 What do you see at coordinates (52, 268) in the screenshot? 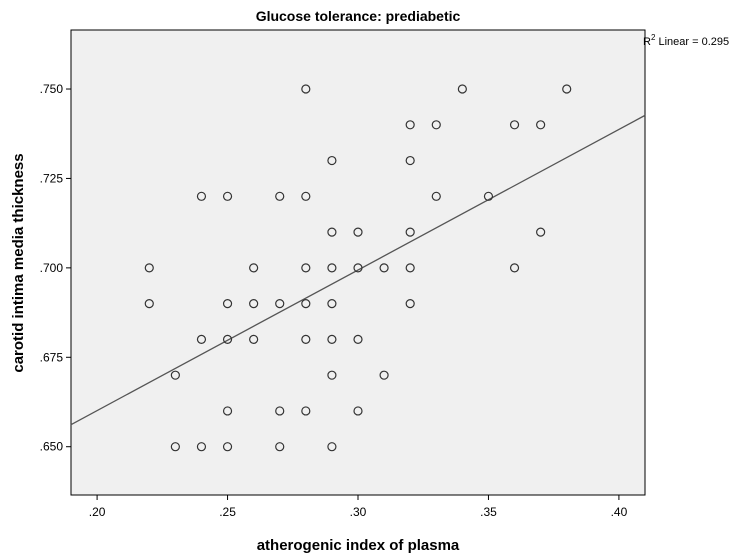
I see `y-tick-label: .700` at bounding box center [52, 268].